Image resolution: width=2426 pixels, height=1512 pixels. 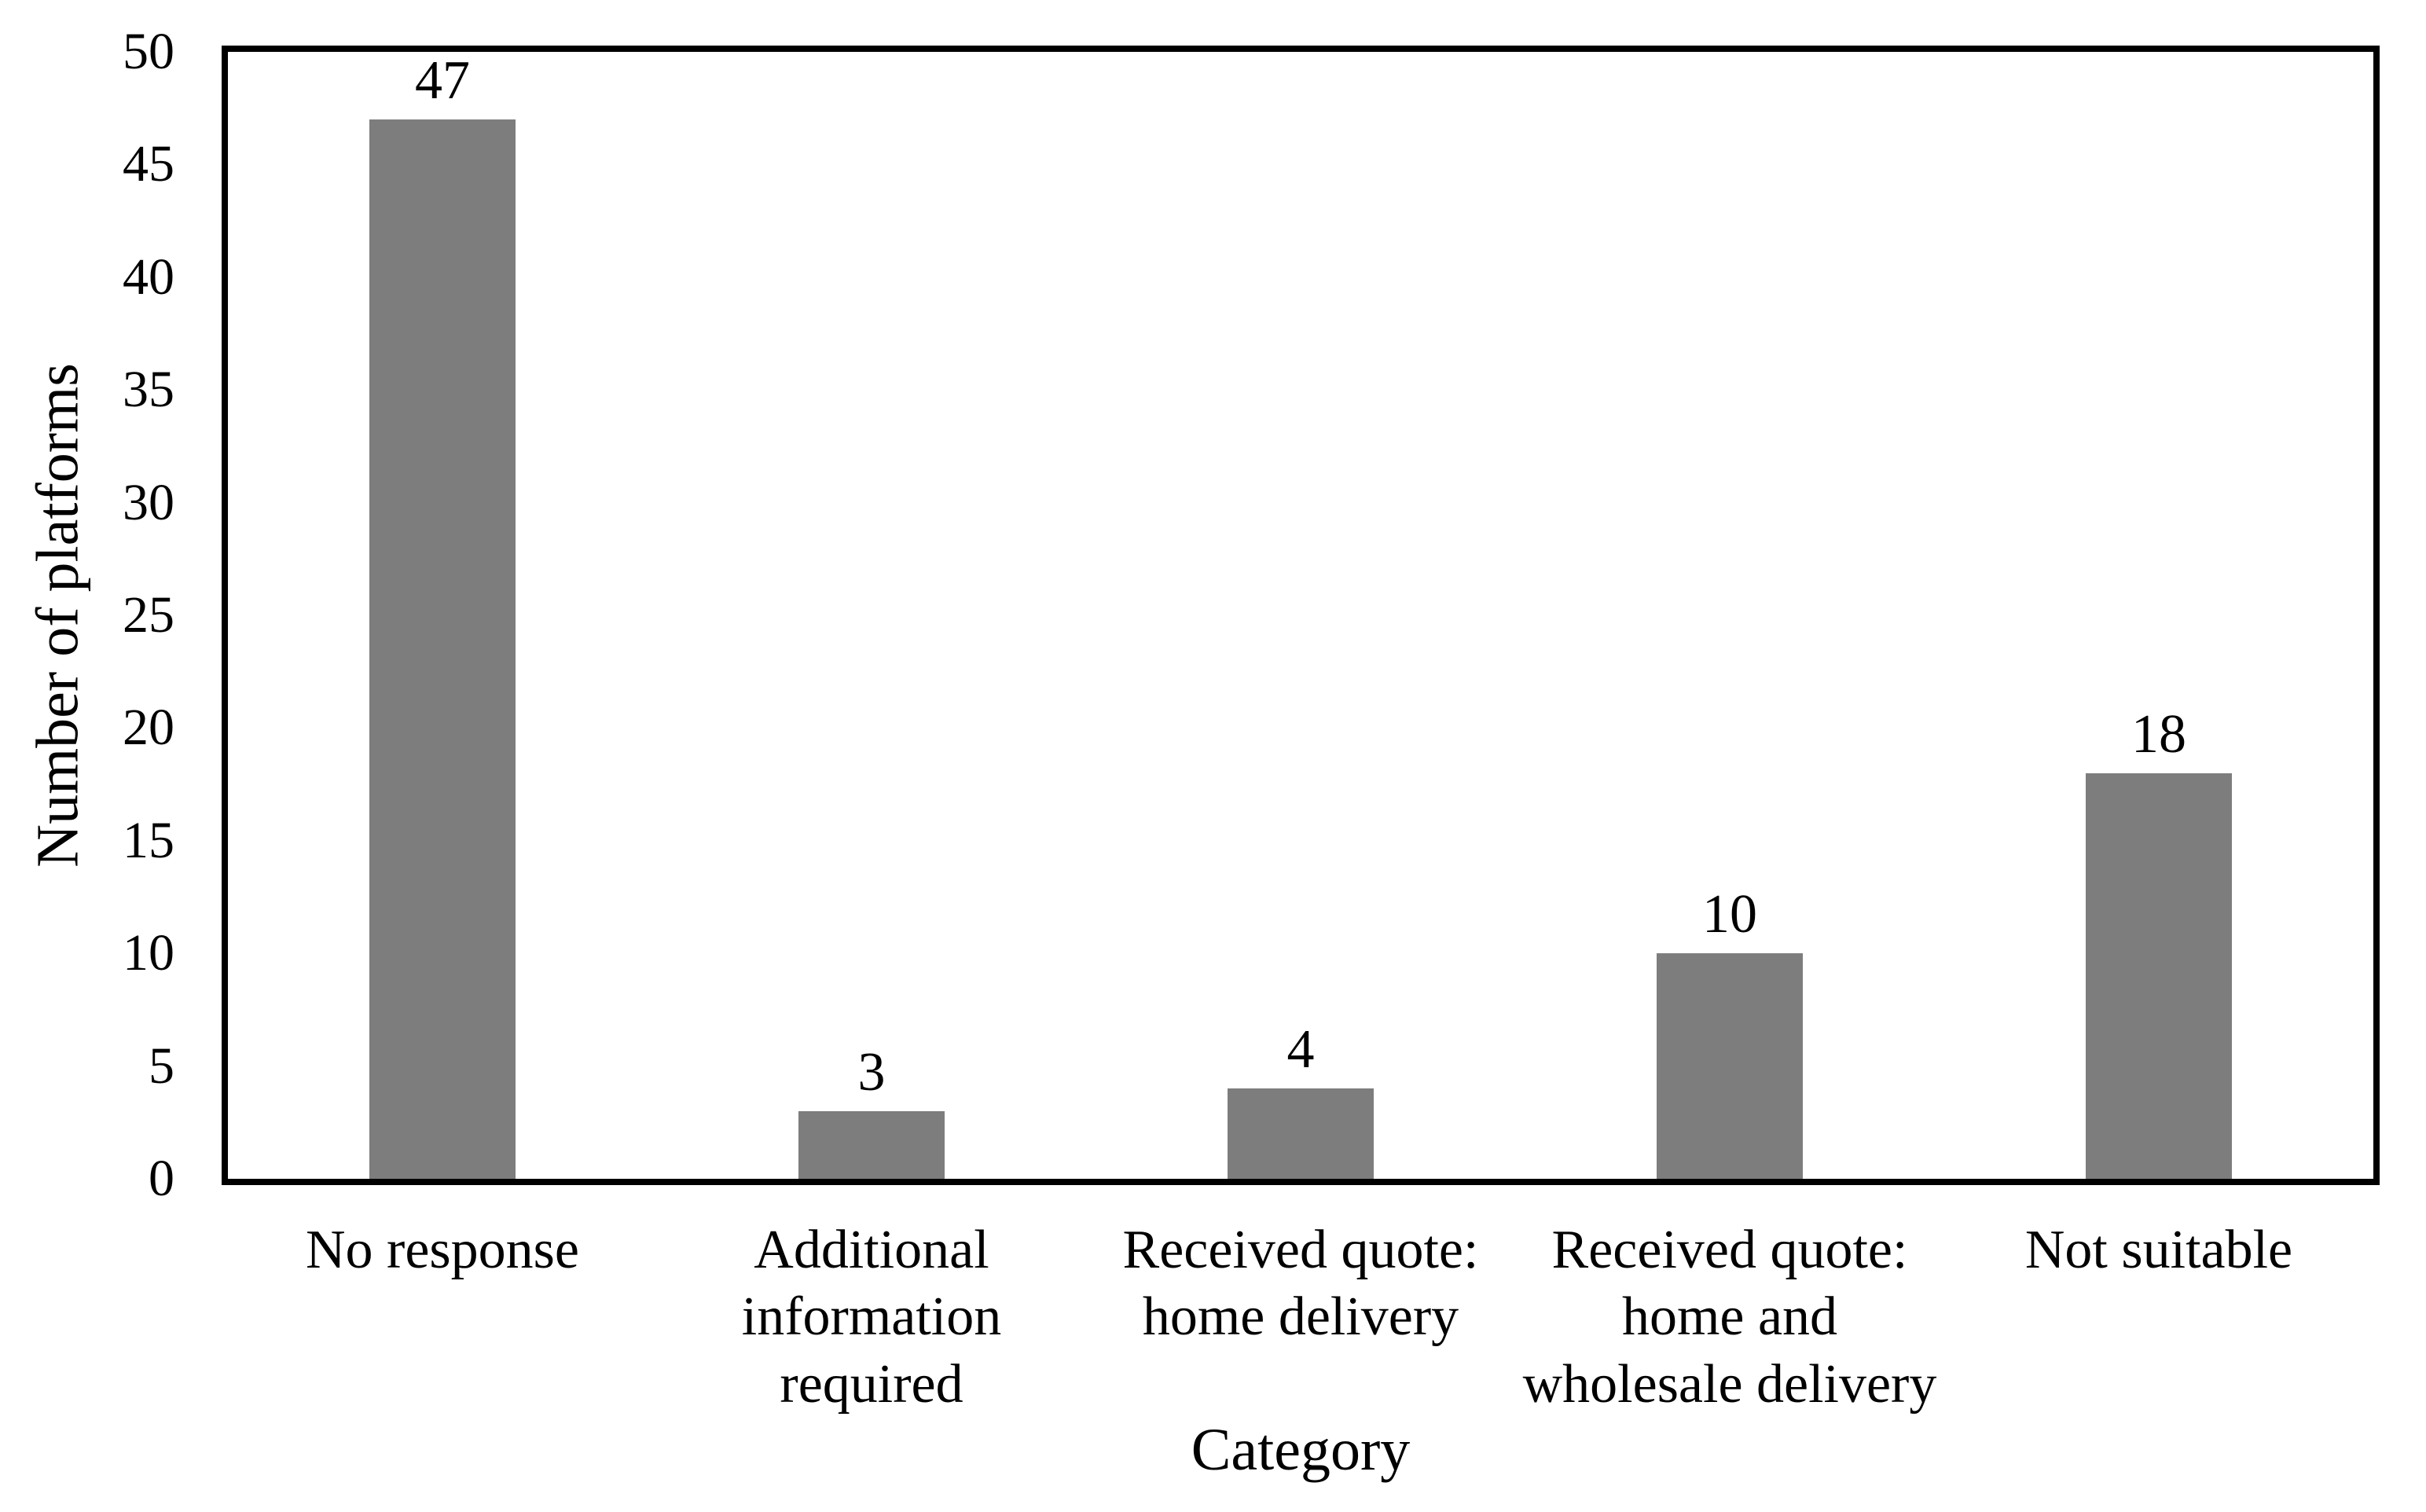 I want to click on y-tick-label: 45, so click(x=148, y=164).